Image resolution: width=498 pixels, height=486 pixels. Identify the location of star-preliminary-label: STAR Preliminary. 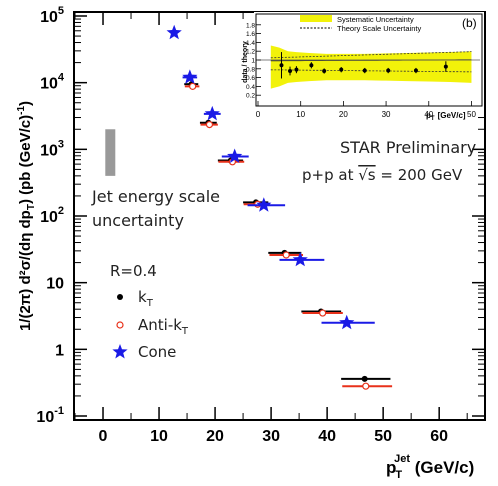
(408, 147).